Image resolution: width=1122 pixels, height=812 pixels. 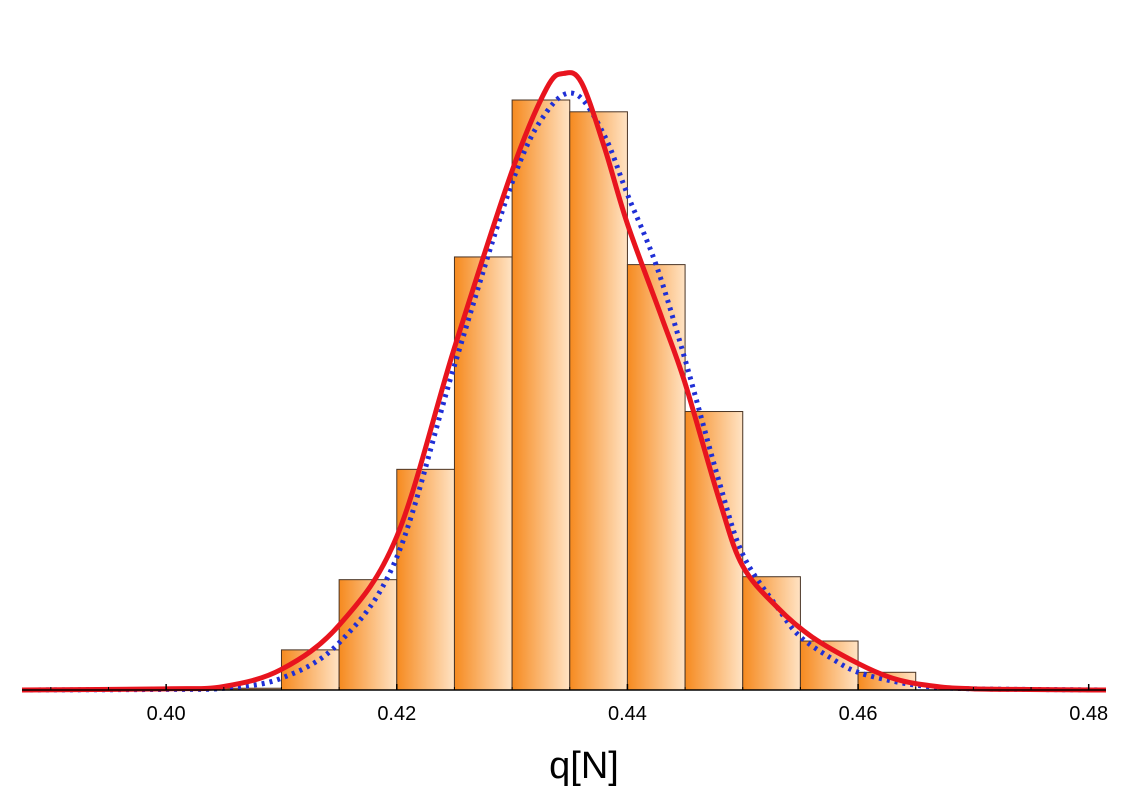 What do you see at coordinates (584, 766) in the screenshot?
I see `x-axis-label: q[N]` at bounding box center [584, 766].